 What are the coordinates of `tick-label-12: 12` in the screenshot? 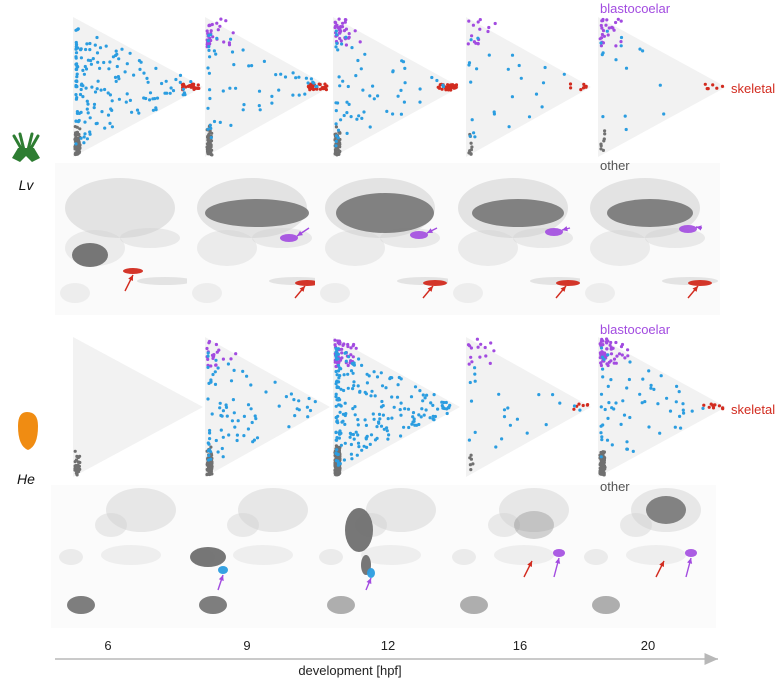 It's located at (388, 645).